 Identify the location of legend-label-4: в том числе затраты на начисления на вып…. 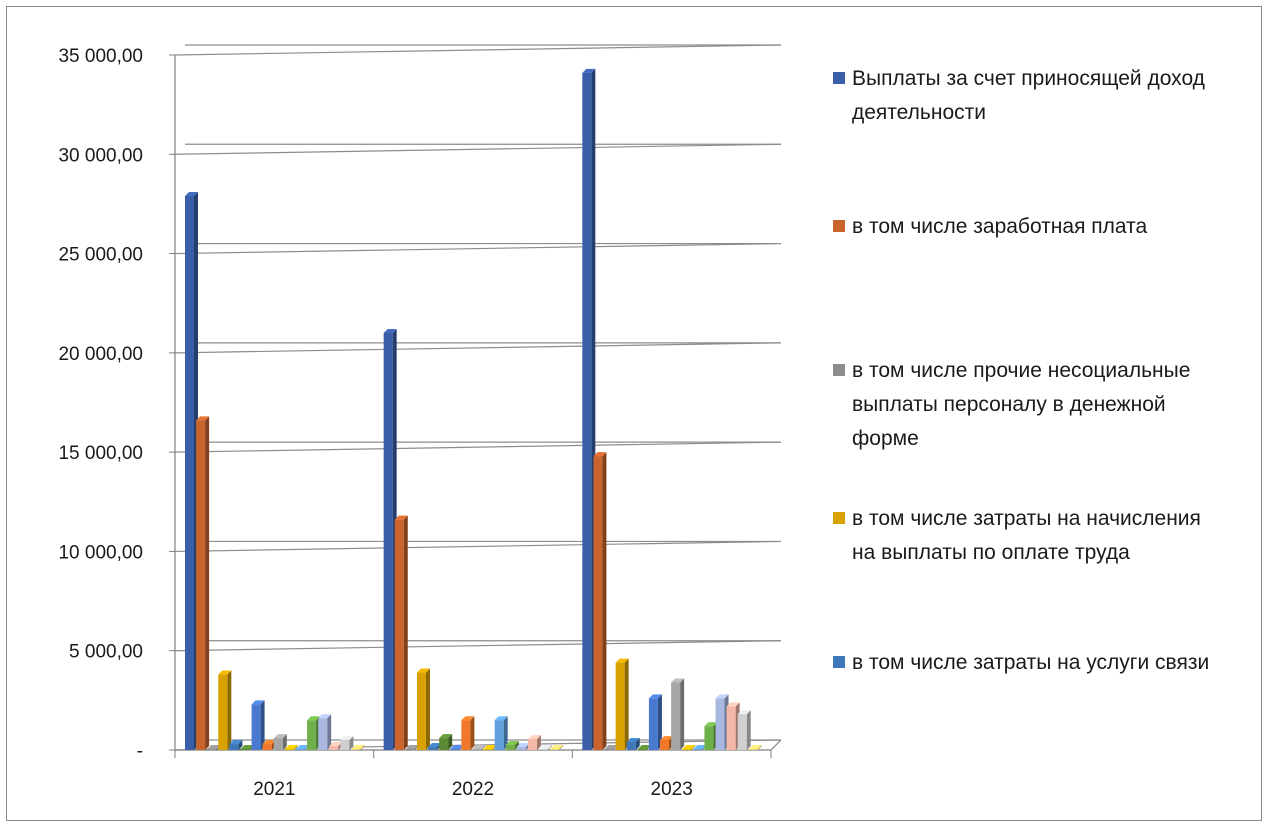
(1026, 535).